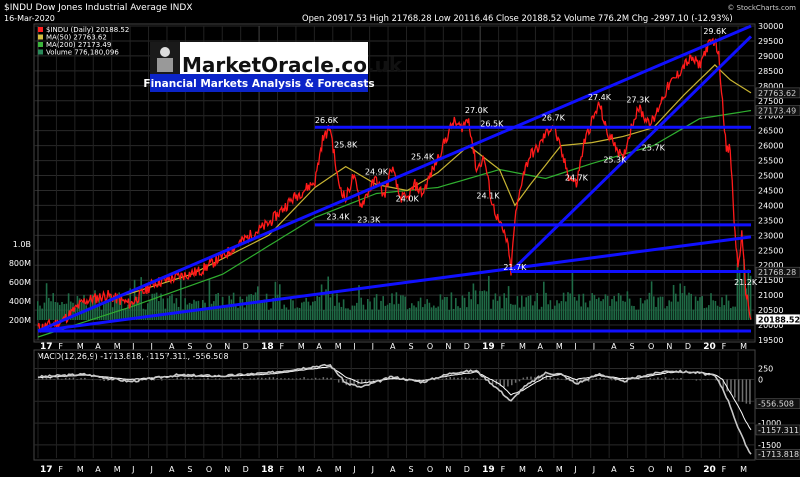 This screenshot has width=800, height=477. Describe the element at coordinates (600, 97) in the screenshot. I see `price-annotation: 27.4K` at that location.